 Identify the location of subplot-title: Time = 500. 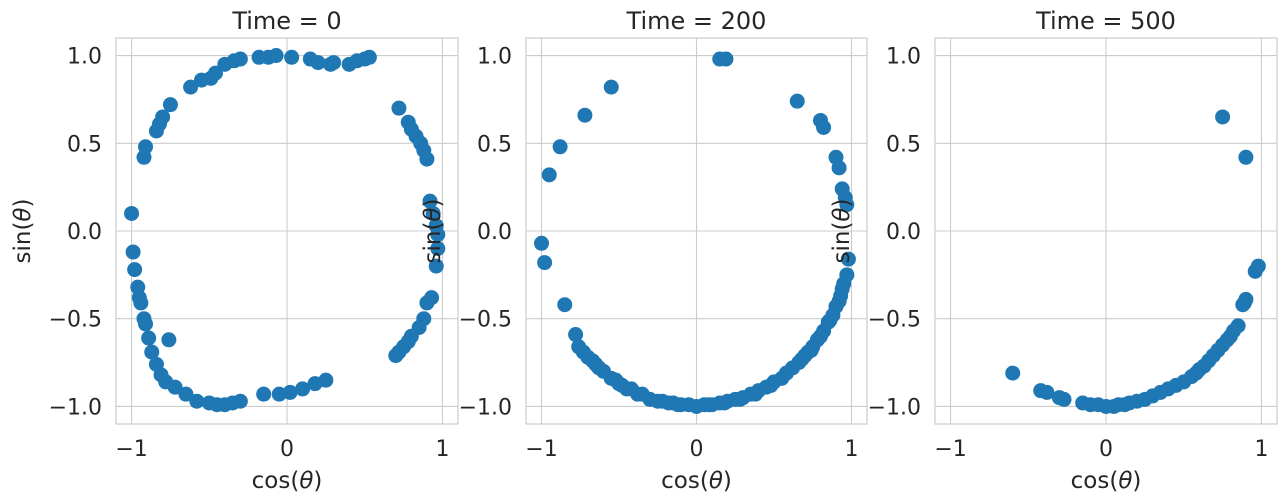
(1105, 21).